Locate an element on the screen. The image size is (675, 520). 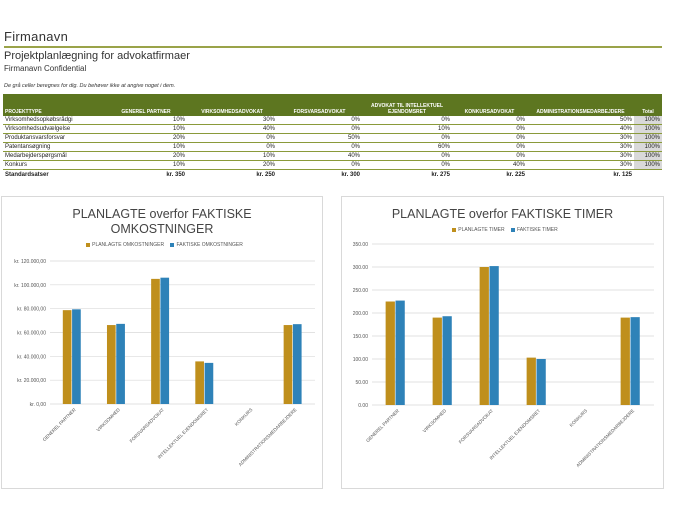
column-header: FORSVARSADVOKAT is located at coordinates (319, 105).